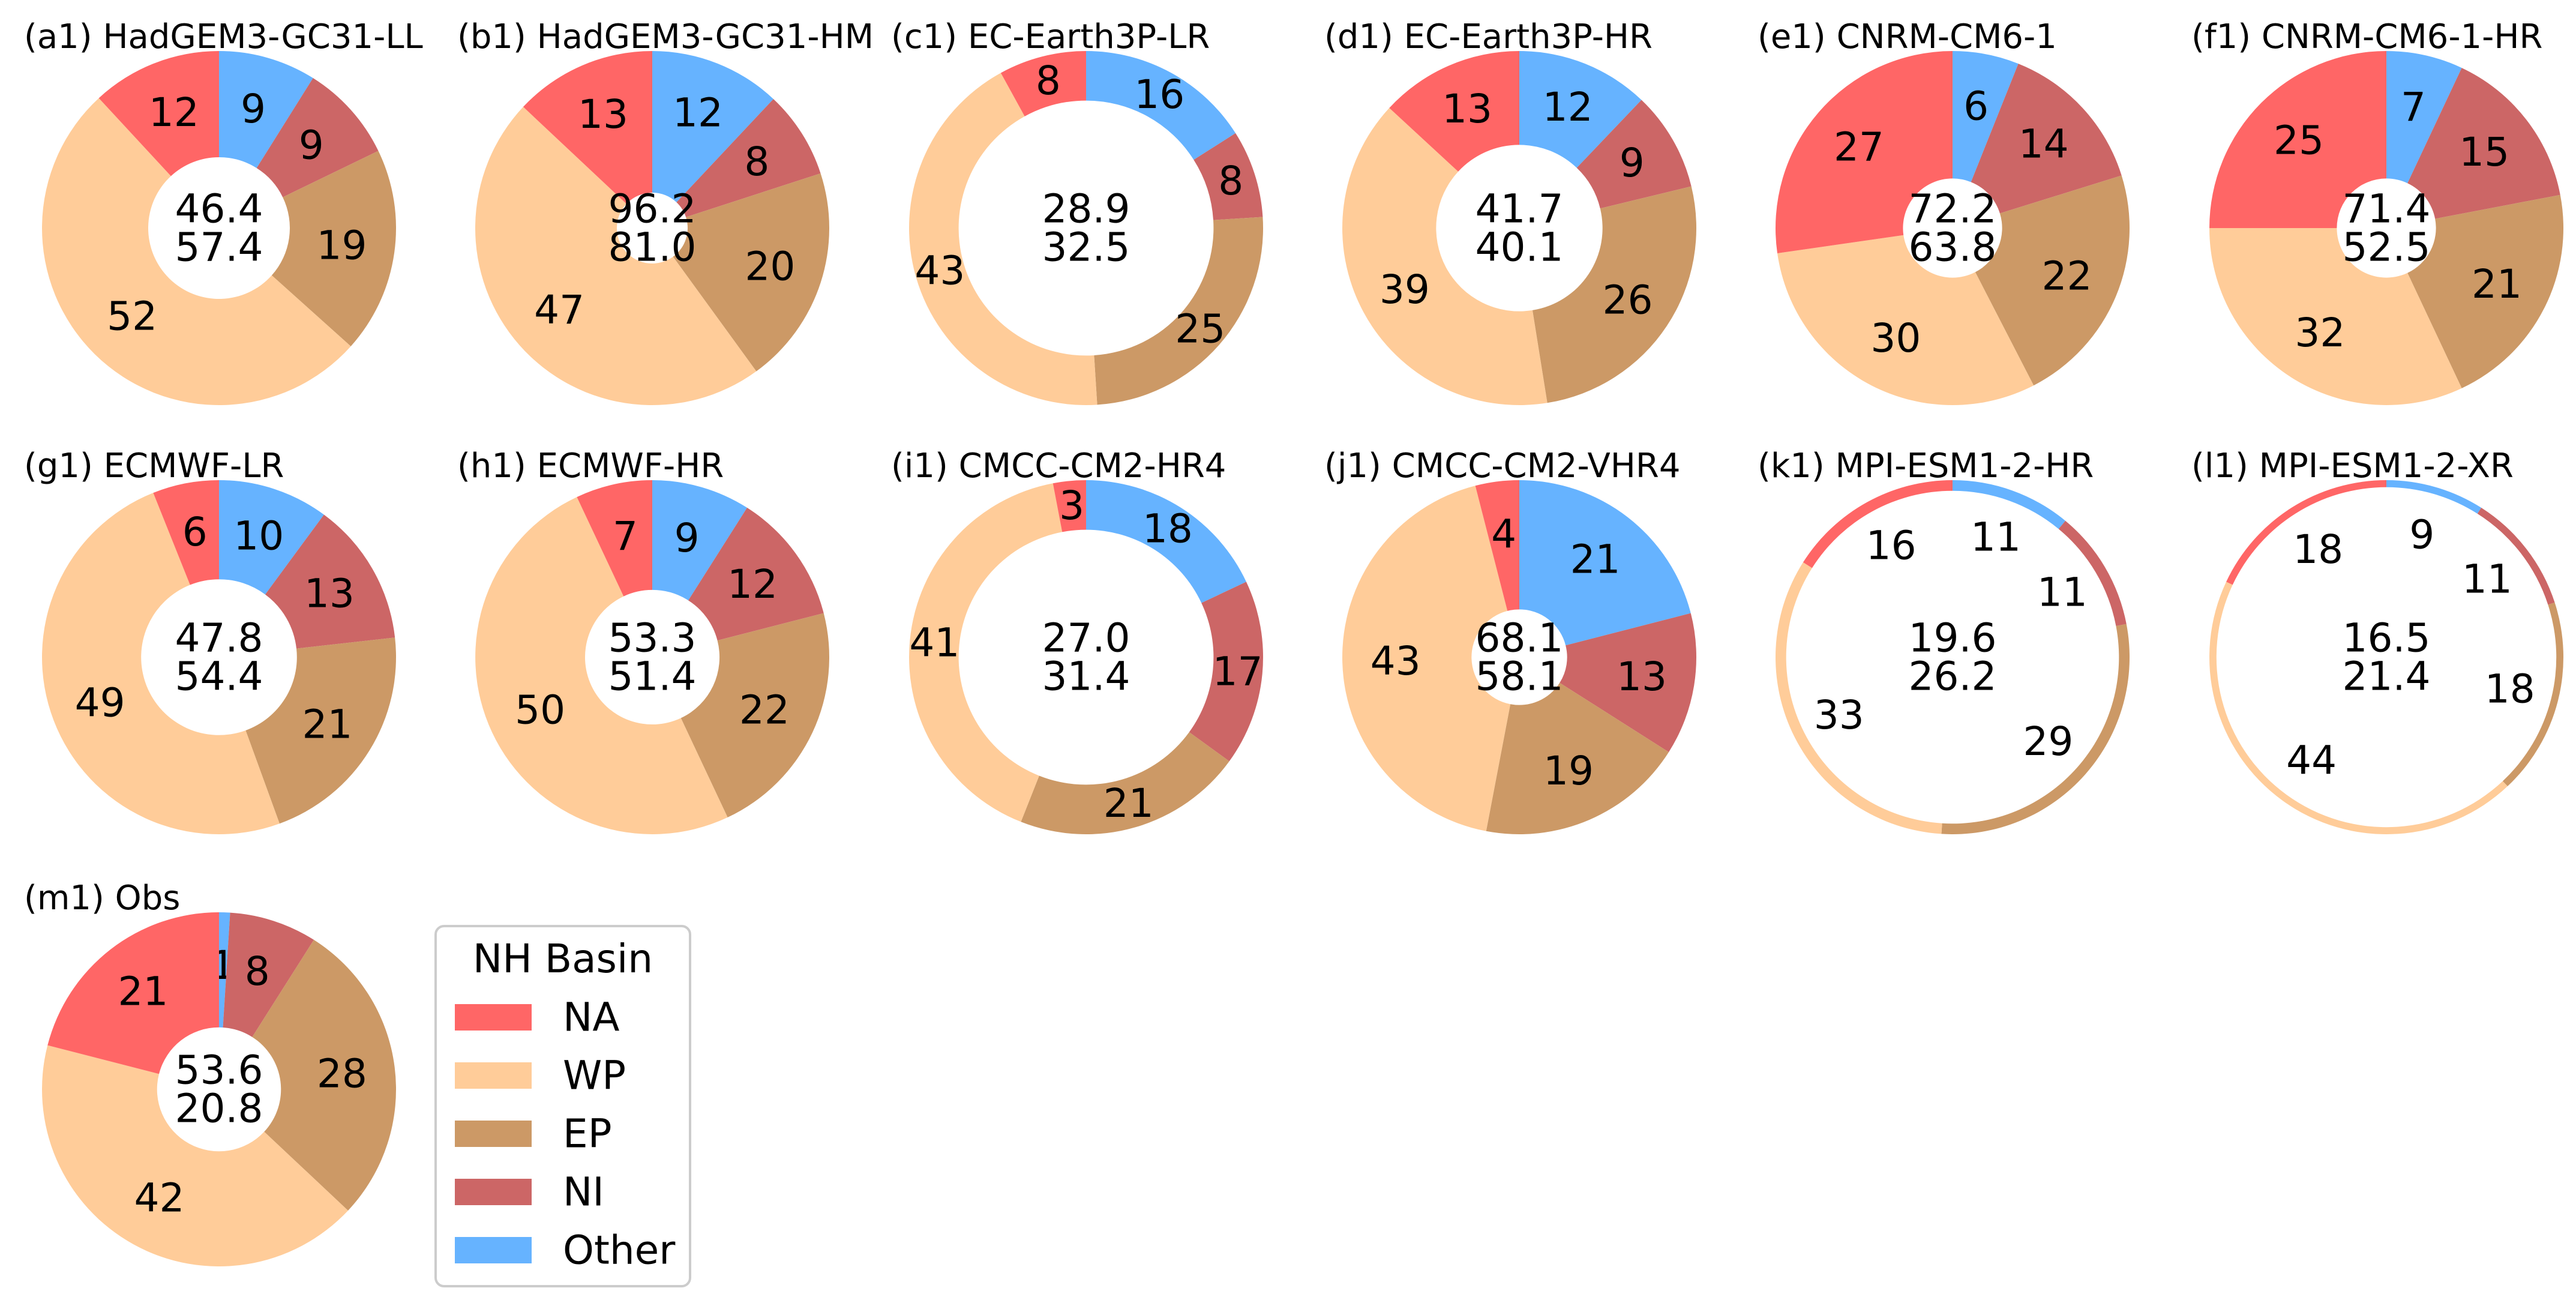 The height and width of the screenshot is (1309, 2576). Describe the element at coordinates (1238, 671) in the screenshot. I see `slice-value-label: 17` at that location.